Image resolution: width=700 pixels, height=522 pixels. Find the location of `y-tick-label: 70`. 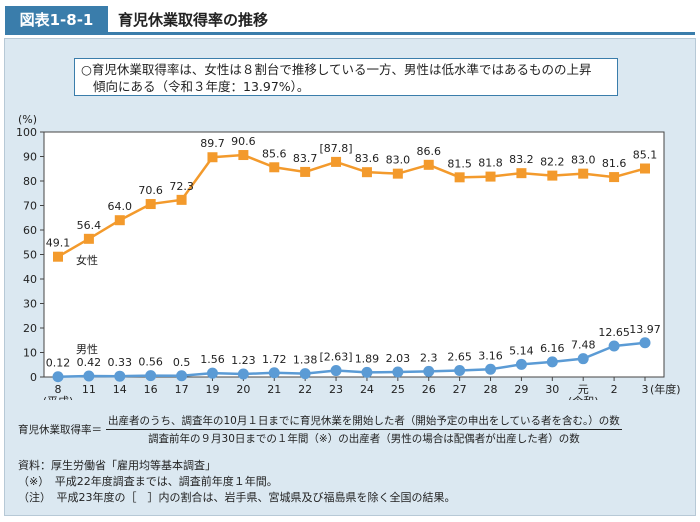

y-tick-label: 70 is located at coordinates (30, 206).